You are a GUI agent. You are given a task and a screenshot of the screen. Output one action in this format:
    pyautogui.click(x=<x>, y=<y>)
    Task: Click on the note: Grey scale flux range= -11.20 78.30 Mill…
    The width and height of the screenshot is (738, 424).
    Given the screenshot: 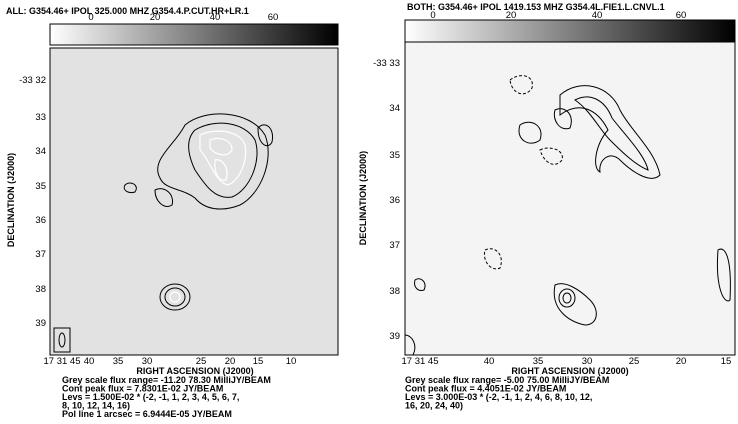 What is the action you would take?
    pyautogui.click(x=166, y=380)
    